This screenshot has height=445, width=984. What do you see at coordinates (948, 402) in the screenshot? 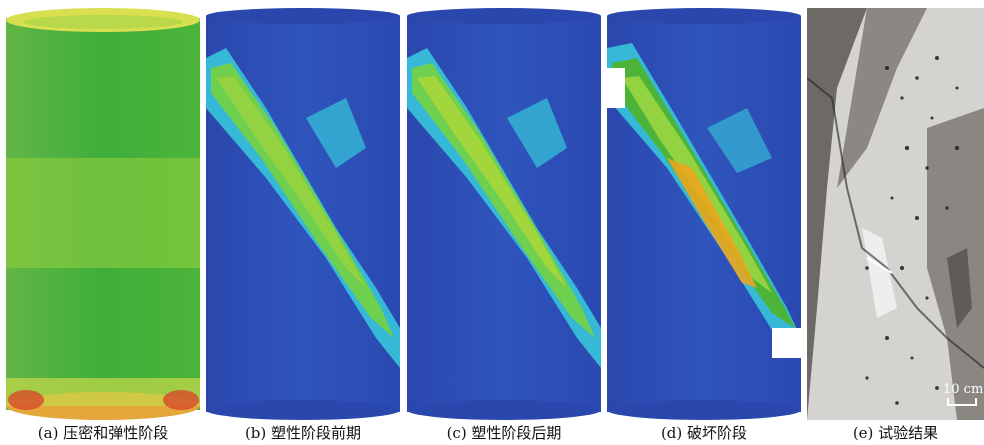
I see `scale-bar-left-tick` at bounding box center [948, 402].